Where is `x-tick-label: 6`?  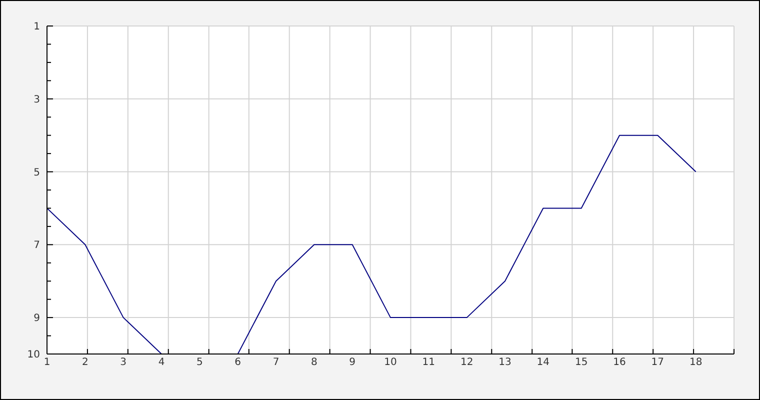 x-tick-label: 6 is located at coordinates (238, 362).